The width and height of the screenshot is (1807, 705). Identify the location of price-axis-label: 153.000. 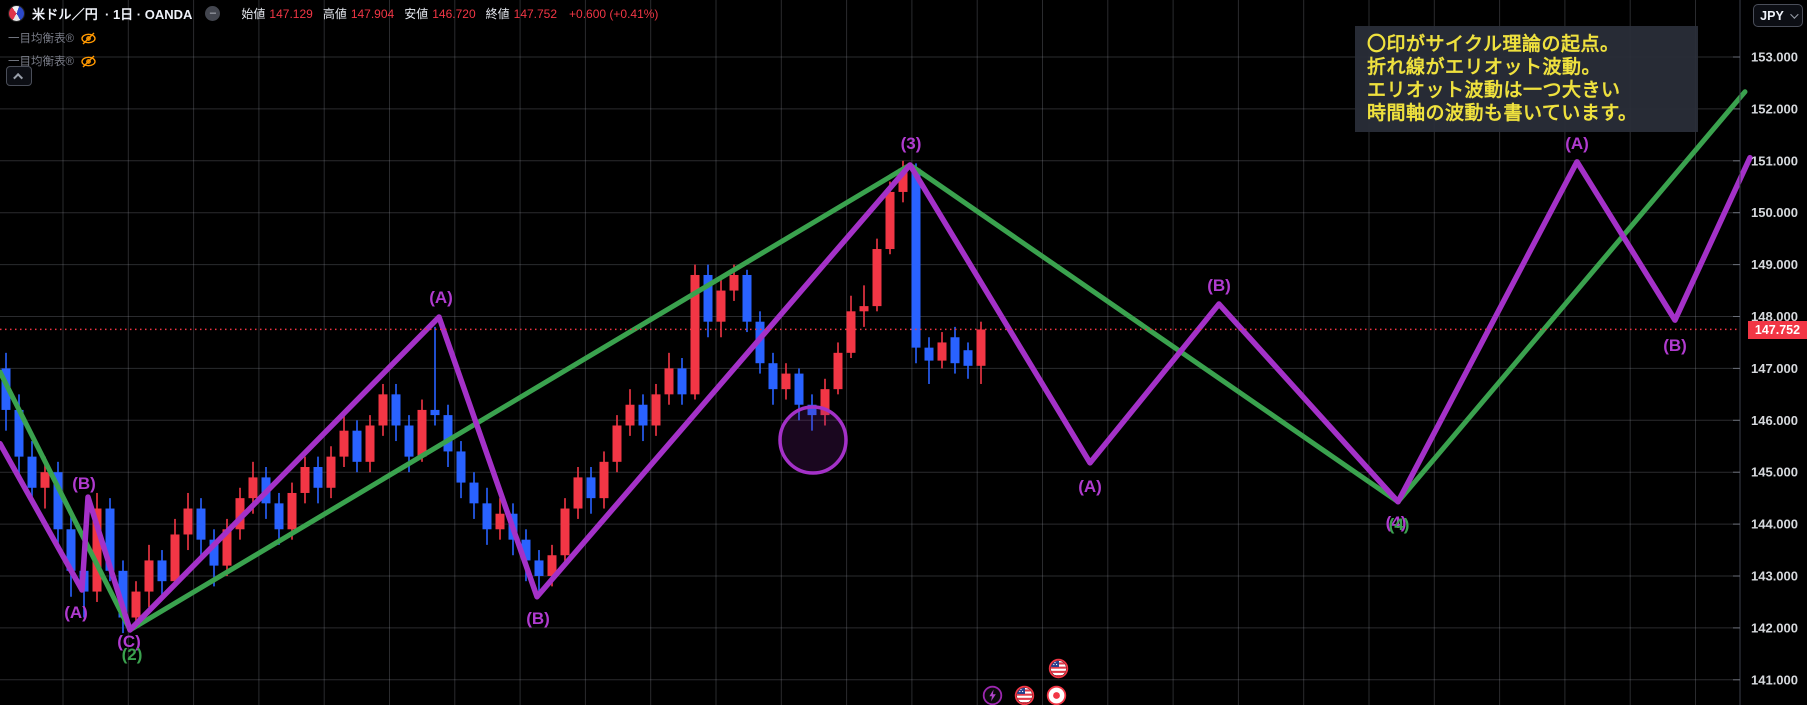
(1774, 57).